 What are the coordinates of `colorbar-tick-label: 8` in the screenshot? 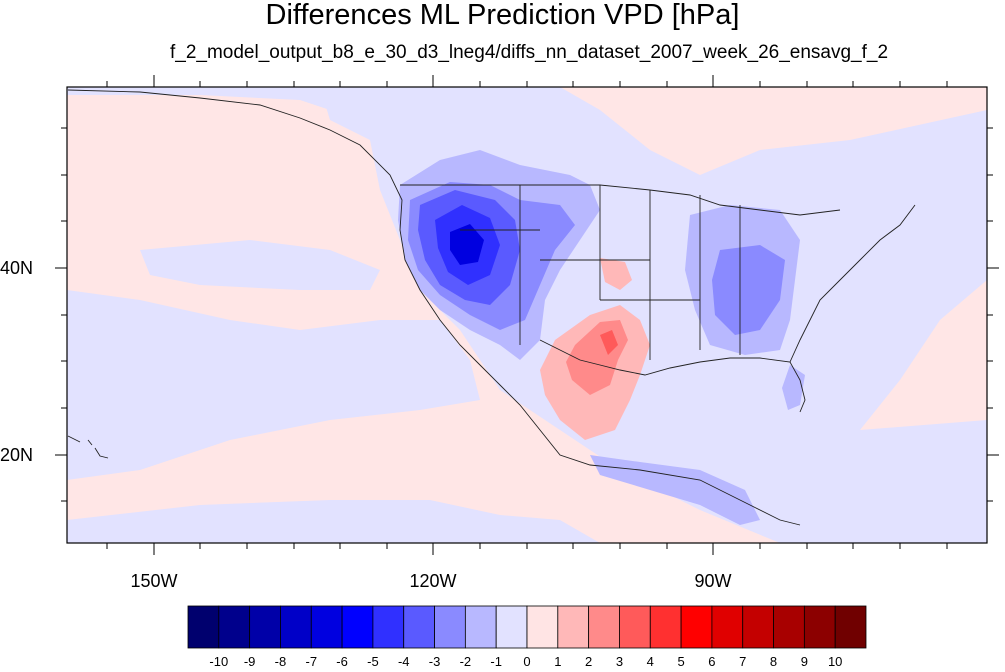 It's located at (773, 661).